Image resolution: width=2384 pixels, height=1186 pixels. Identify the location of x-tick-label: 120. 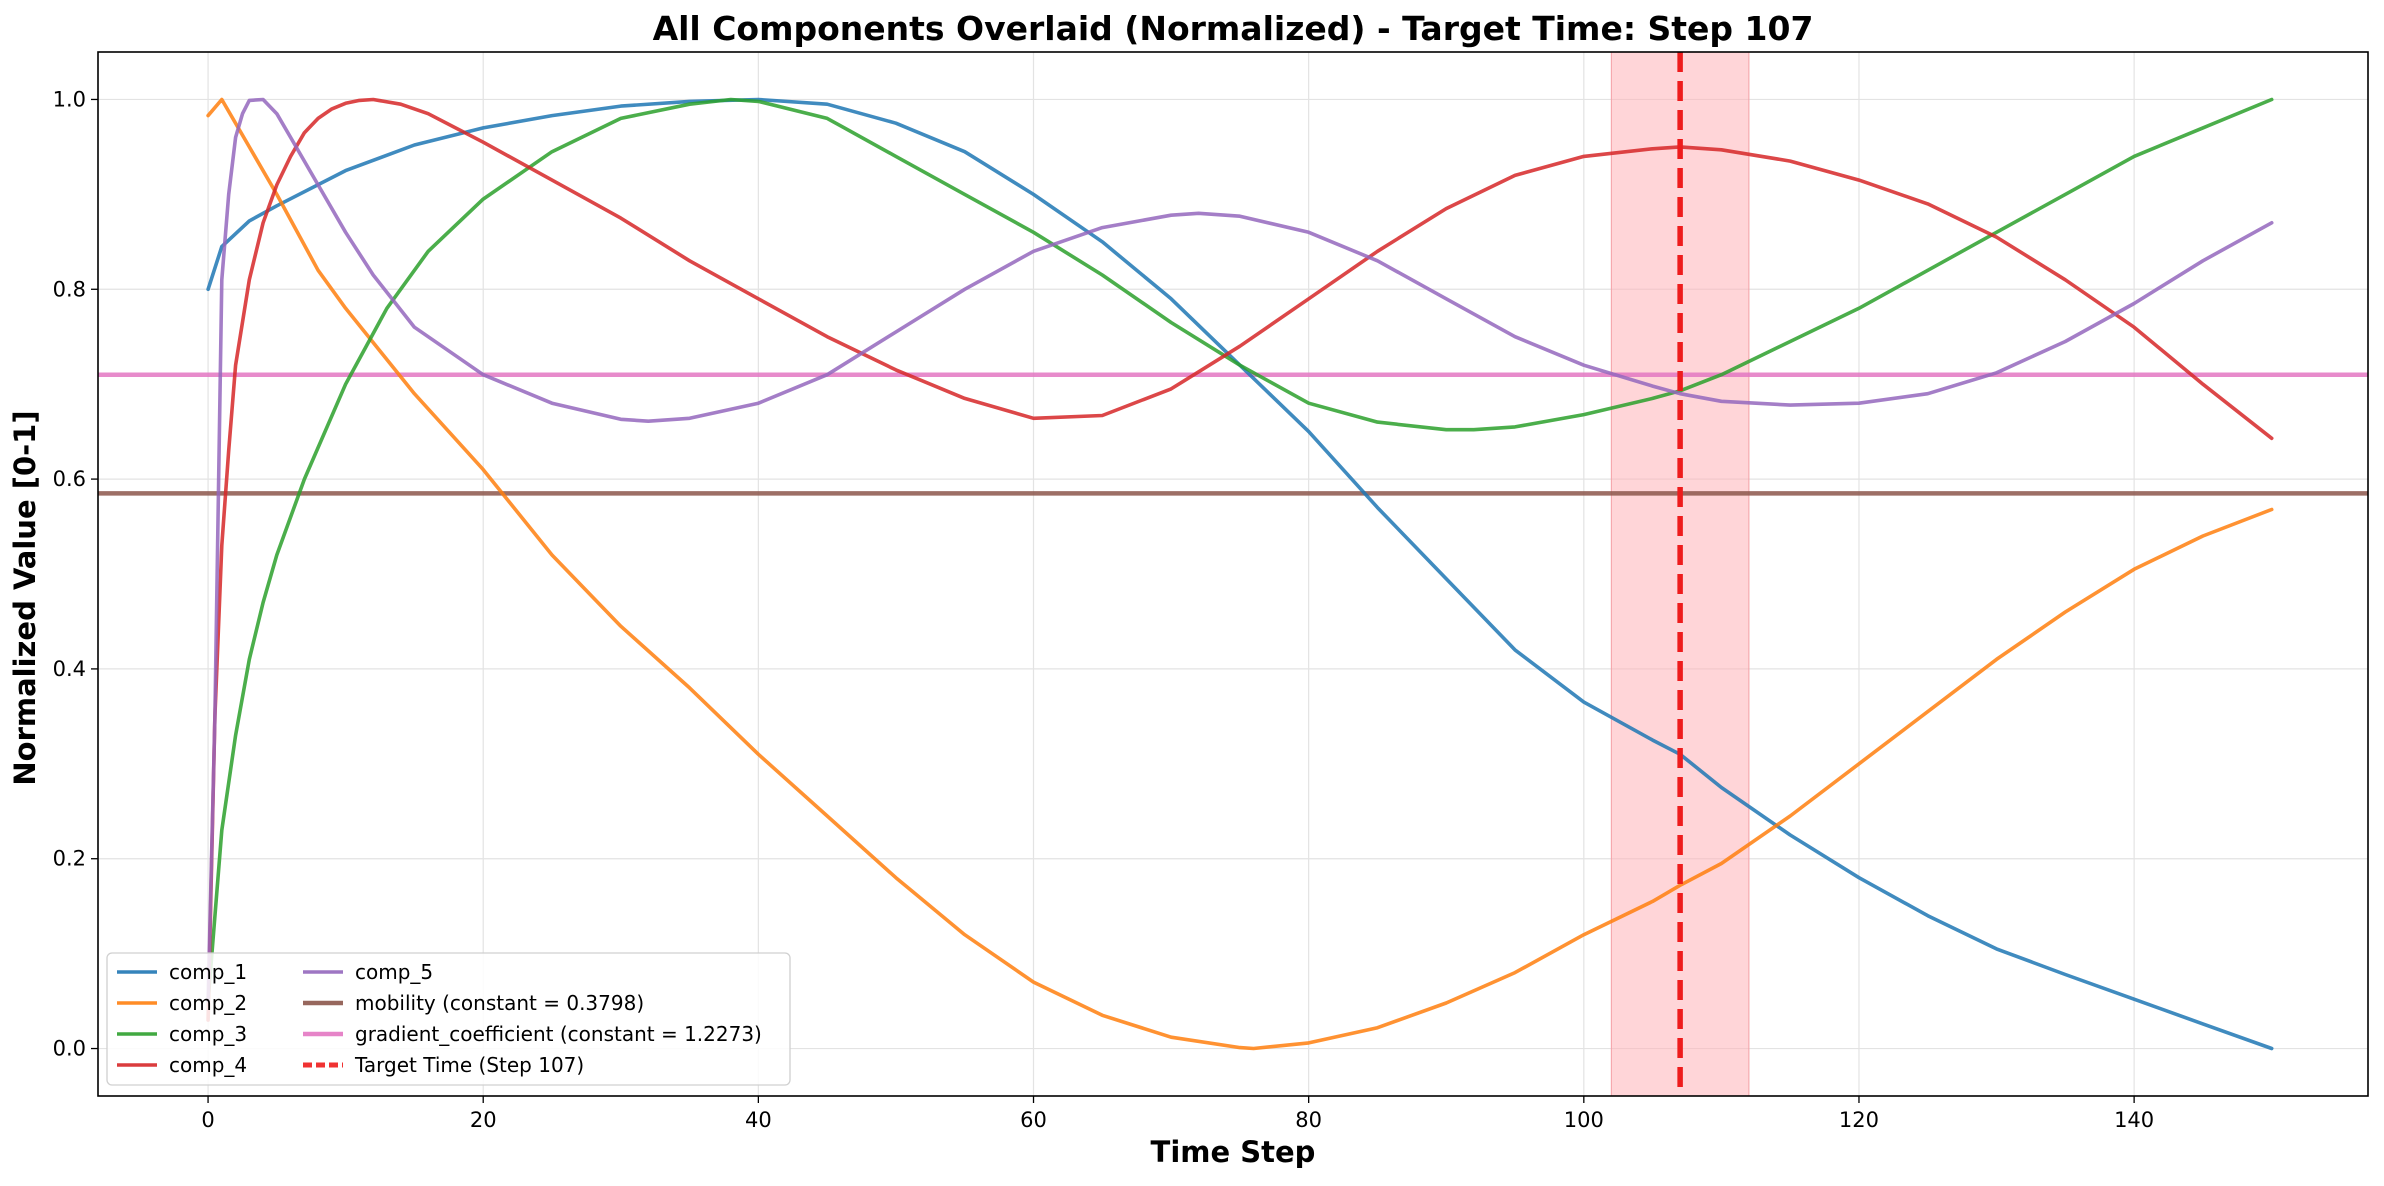
(1859, 1120).